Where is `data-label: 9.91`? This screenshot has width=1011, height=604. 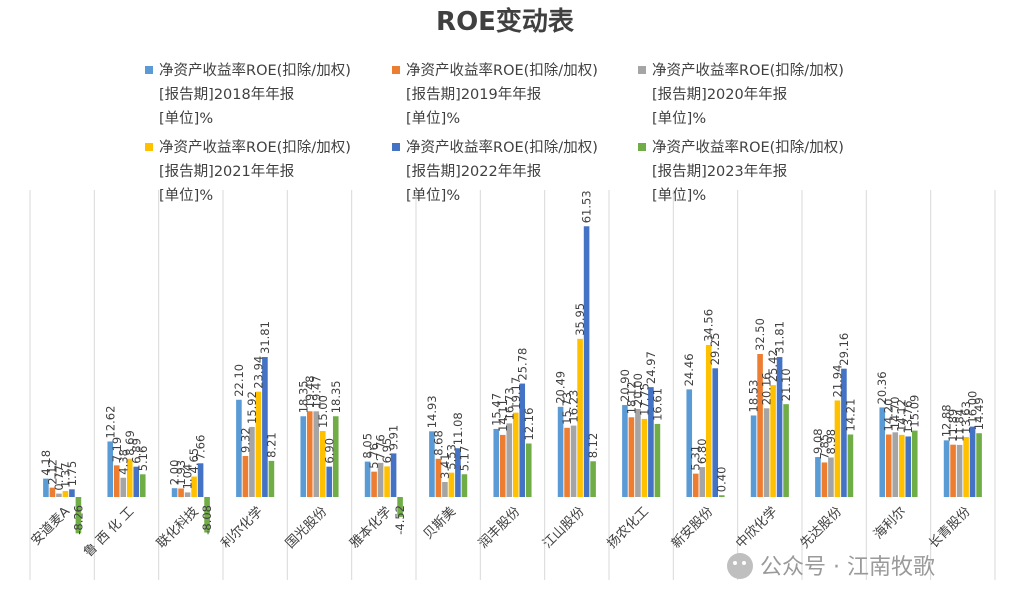
data-label: 9.91 is located at coordinates (394, 438).